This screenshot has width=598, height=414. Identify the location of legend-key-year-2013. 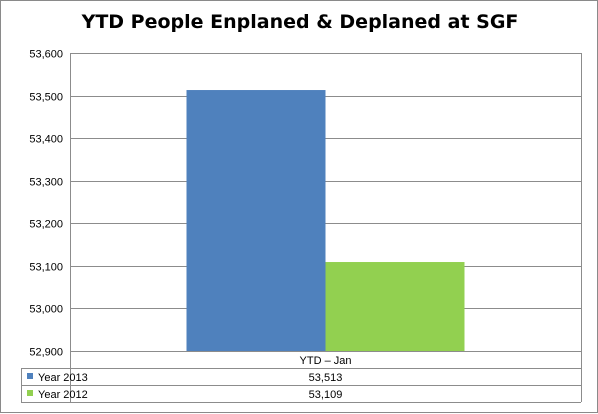
(30, 376).